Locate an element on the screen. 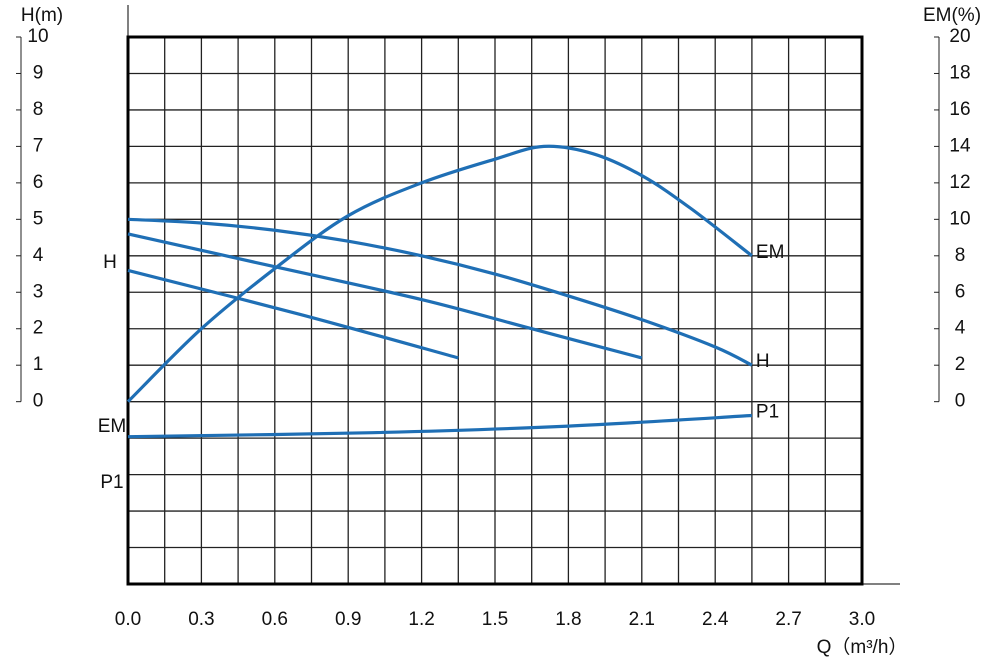  y2-tick-label: 12 is located at coordinates (959, 182).